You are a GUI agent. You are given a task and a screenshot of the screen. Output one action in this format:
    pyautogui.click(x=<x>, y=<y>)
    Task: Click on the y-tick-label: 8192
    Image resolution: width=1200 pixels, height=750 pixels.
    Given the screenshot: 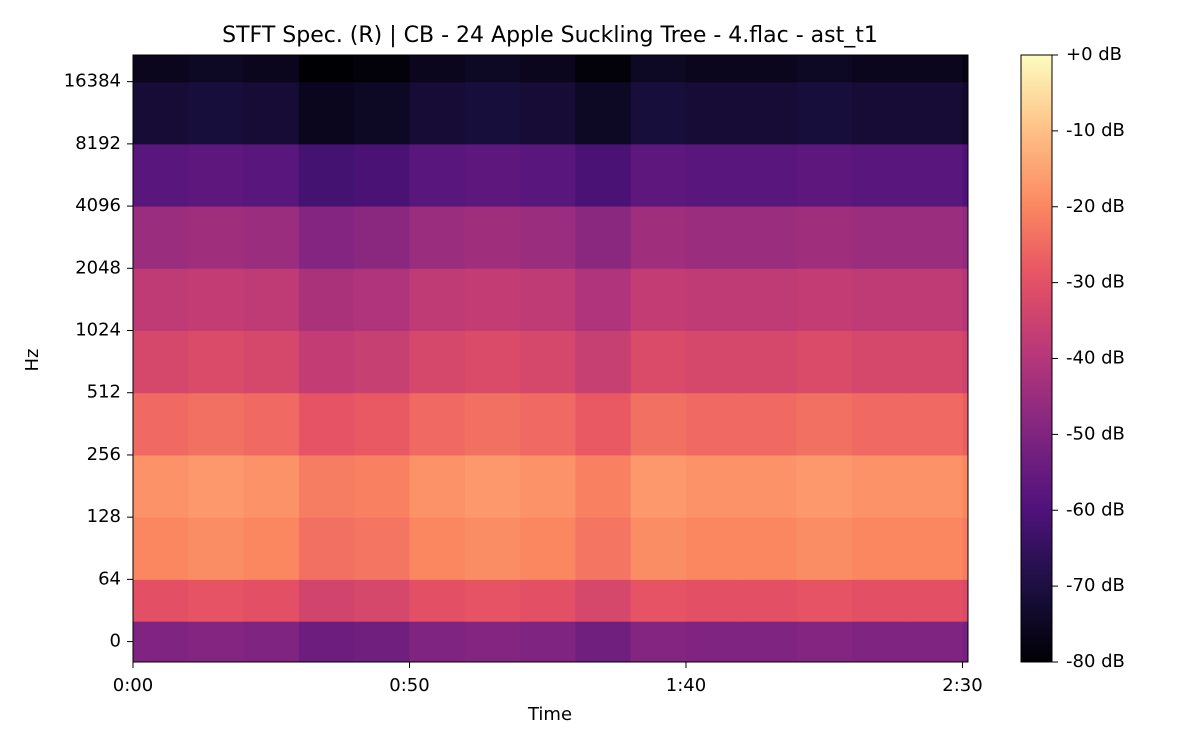 What is the action you would take?
    pyautogui.click(x=98, y=143)
    